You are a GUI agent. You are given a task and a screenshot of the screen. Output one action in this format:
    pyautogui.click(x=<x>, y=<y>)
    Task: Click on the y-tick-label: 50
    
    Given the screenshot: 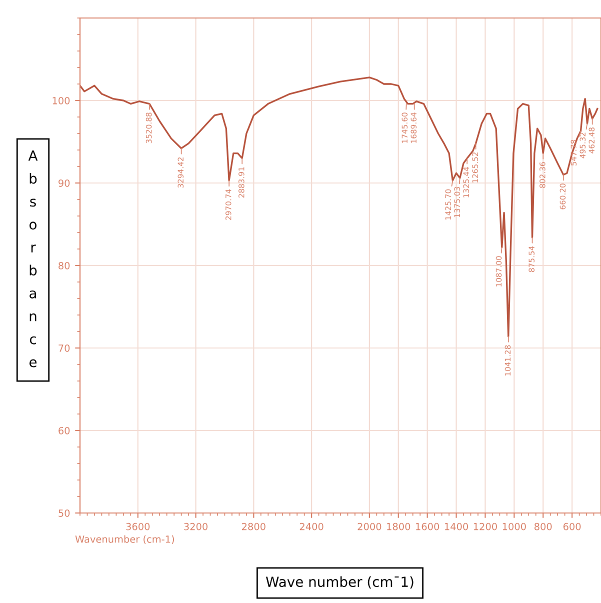 What is the action you would take?
    pyautogui.click(x=64, y=513)
    